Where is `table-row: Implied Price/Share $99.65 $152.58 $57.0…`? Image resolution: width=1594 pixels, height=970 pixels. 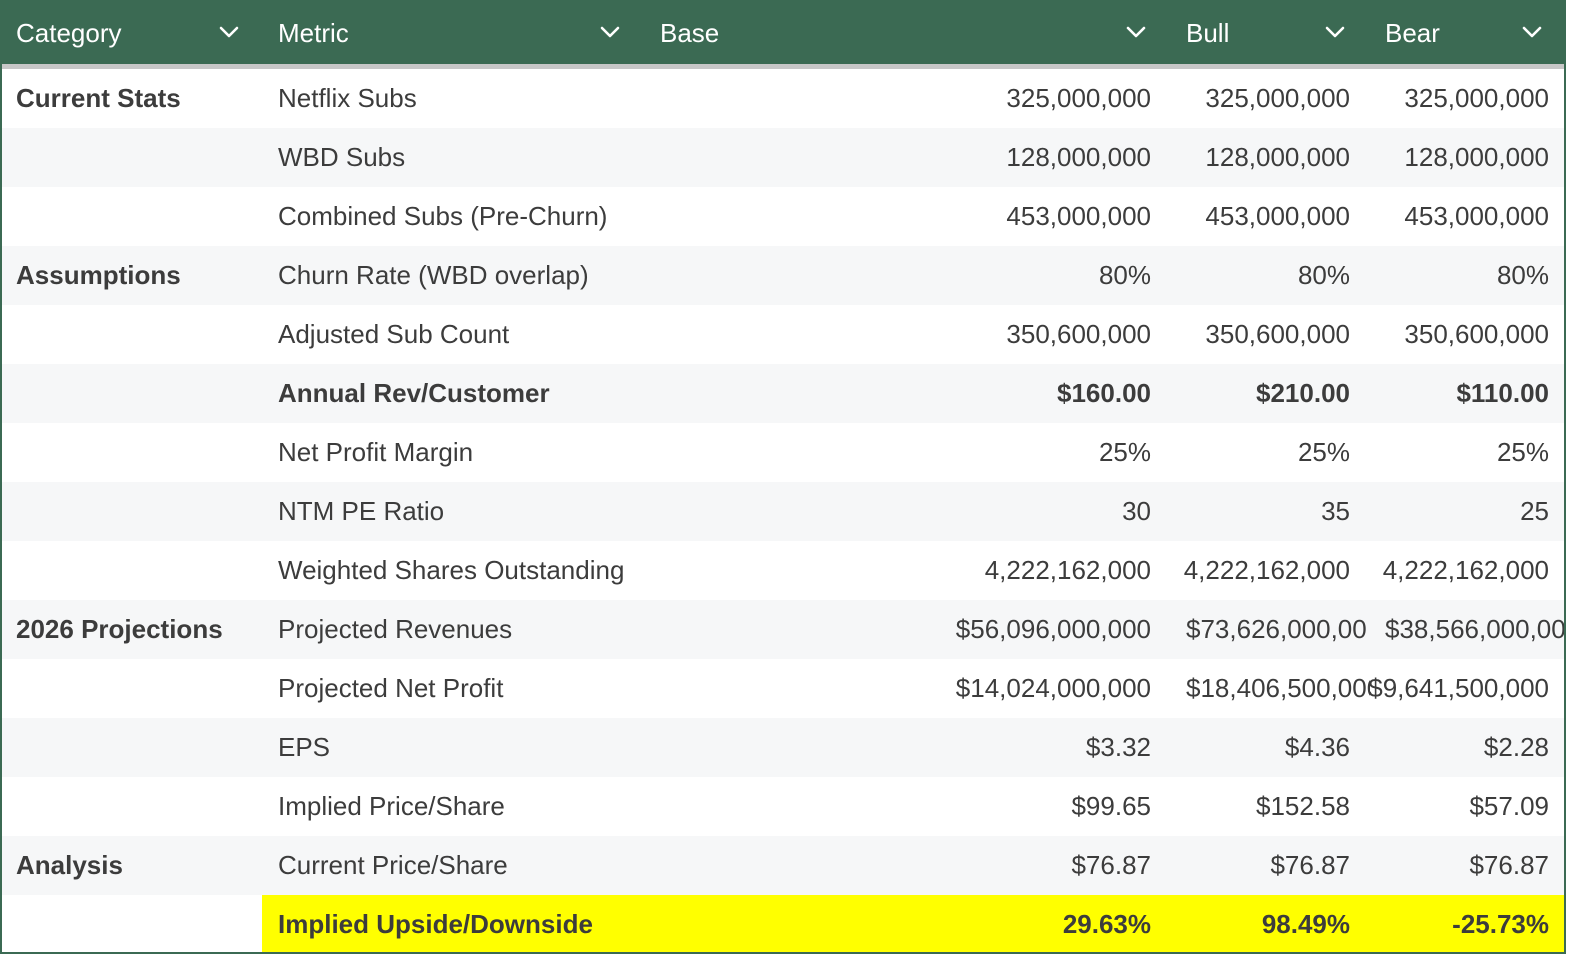
table-row: Implied Price/Share $99.65 $152.58 $57.0… is located at coordinates (783, 806).